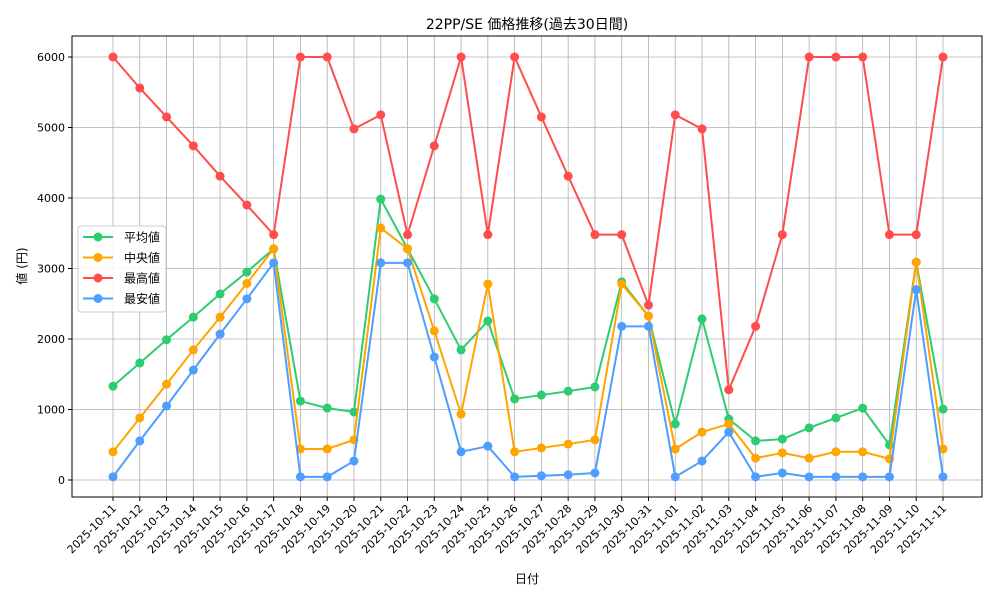 The image size is (1000, 604). Describe the element at coordinates (122, 269) in the screenshot. I see `legend-box` at that location.